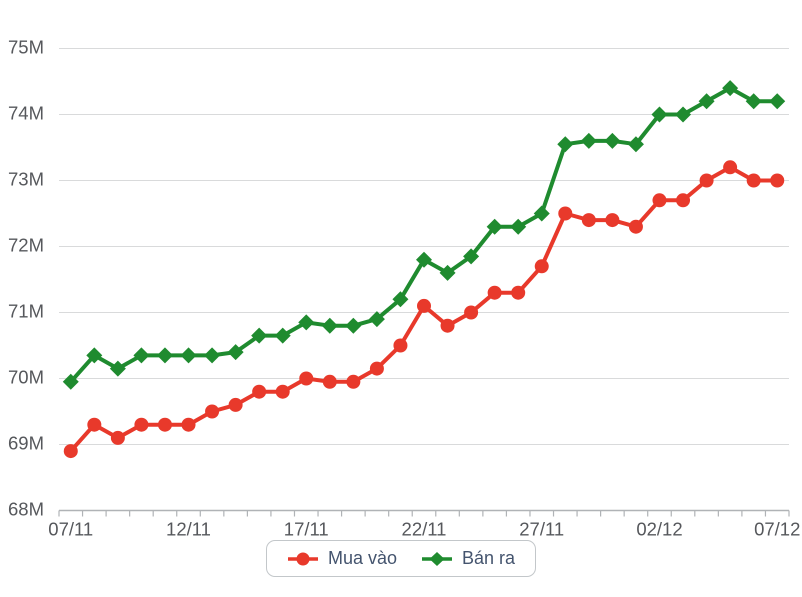  I want to click on data-point: 25/11: 71.3M, so click(494, 292).